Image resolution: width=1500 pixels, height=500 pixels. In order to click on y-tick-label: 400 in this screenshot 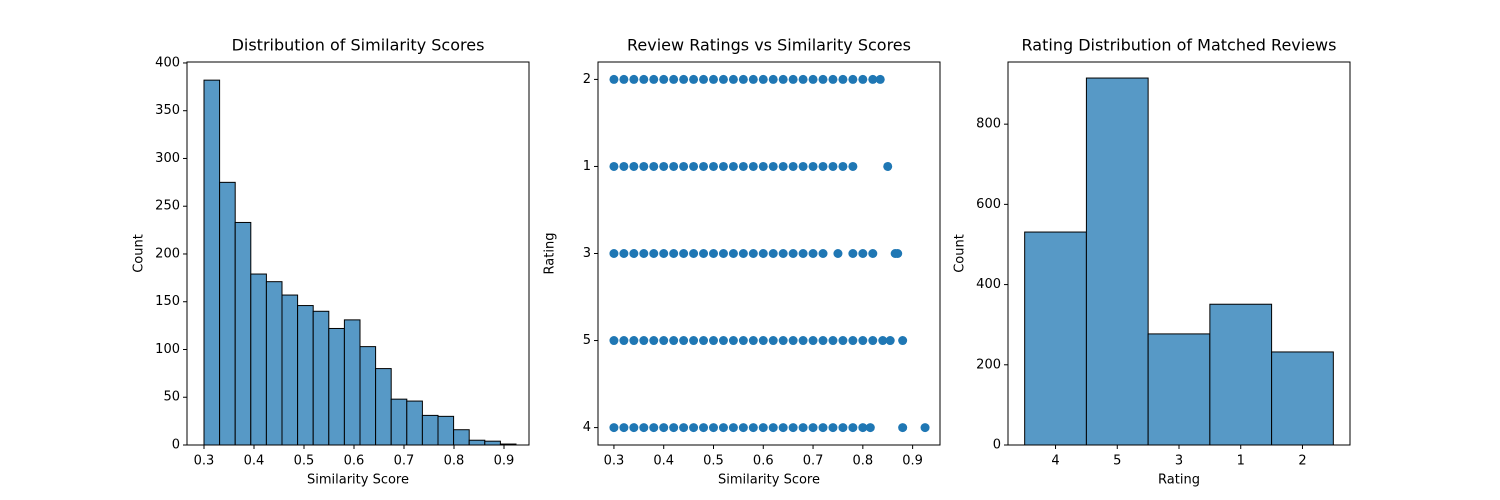, I will do `click(167, 62)`.